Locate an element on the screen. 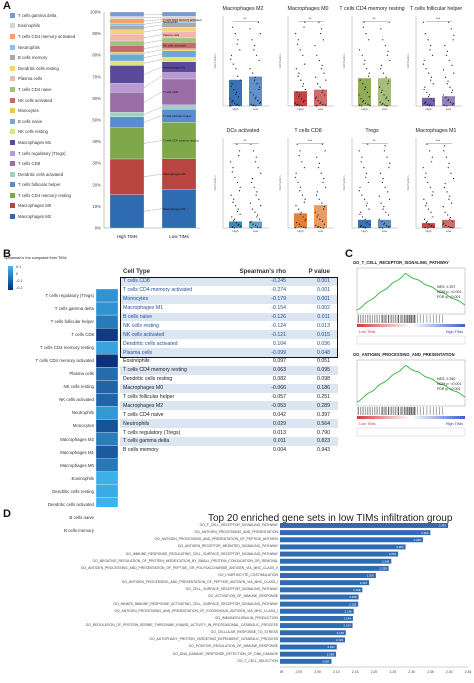 The width and height of the screenshot is (474, 683). table-cell: -0.053 is located at coordinates (278, 405).